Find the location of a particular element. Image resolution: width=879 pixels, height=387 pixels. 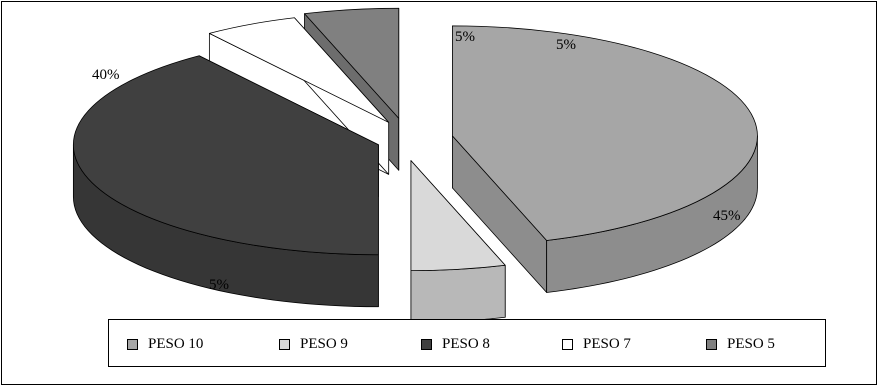

data-label-peso-5: 5% is located at coordinates (566, 45).